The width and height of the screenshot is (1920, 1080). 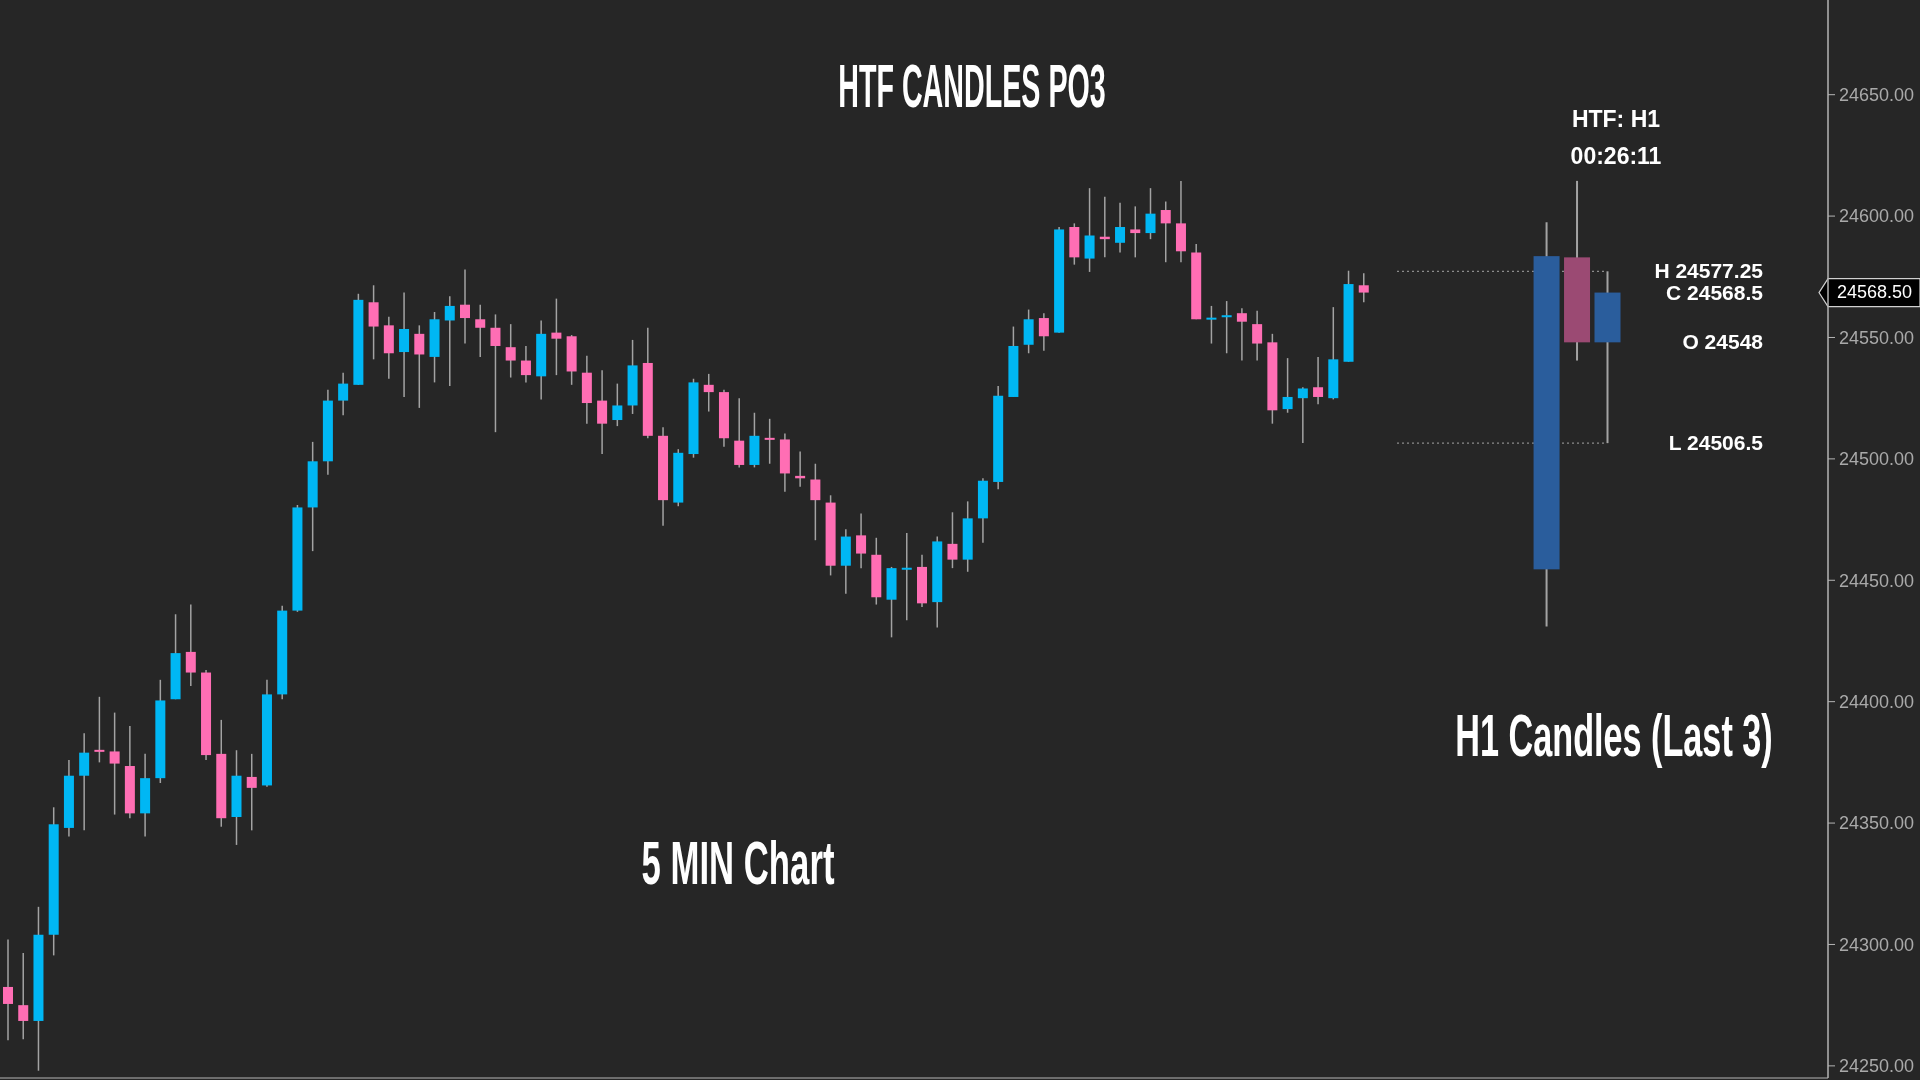 What do you see at coordinates (1877, 95) in the screenshot?
I see `y2-tick-label: 24650.00` at bounding box center [1877, 95].